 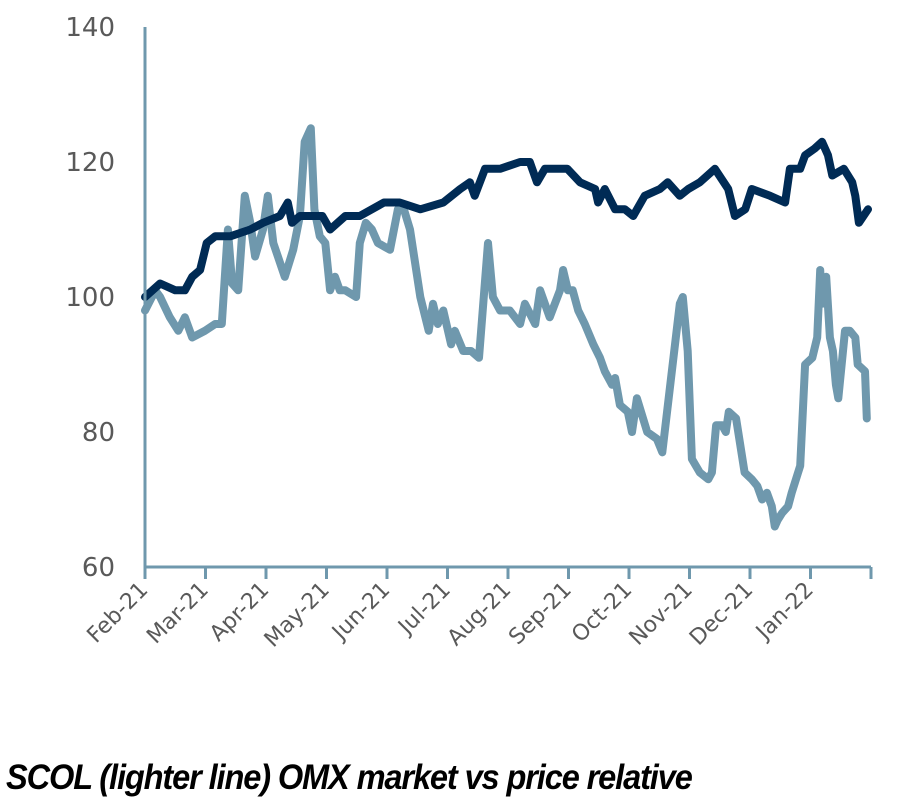 What do you see at coordinates (661, 614) in the screenshot?
I see `x-tick-label: Nov-21` at bounding box center [661, 614].